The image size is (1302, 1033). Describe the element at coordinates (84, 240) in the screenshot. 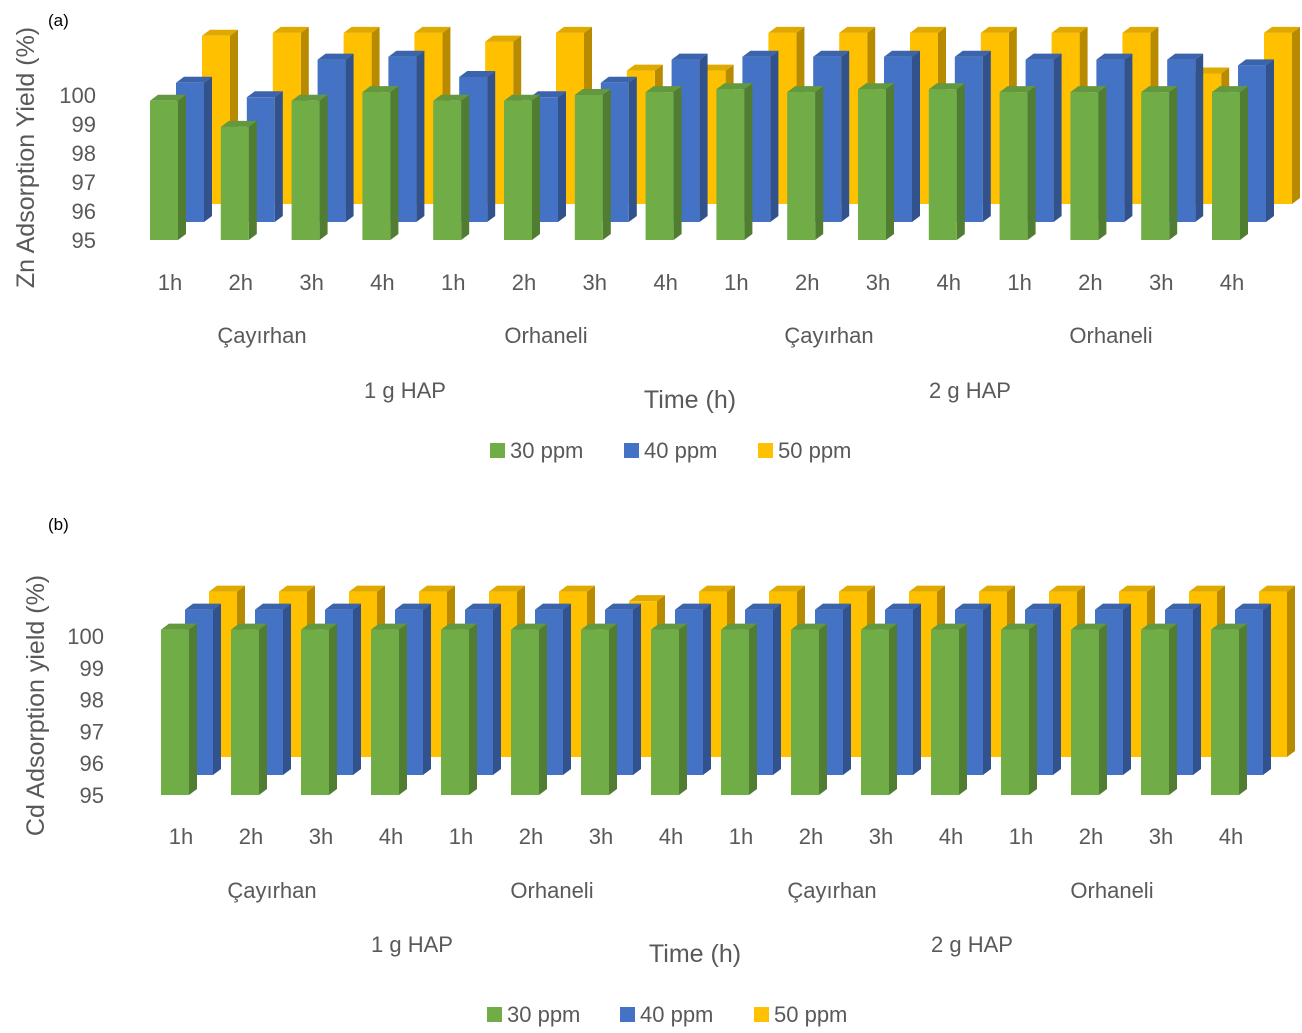

I see `y-tick-label: 95` at that location.